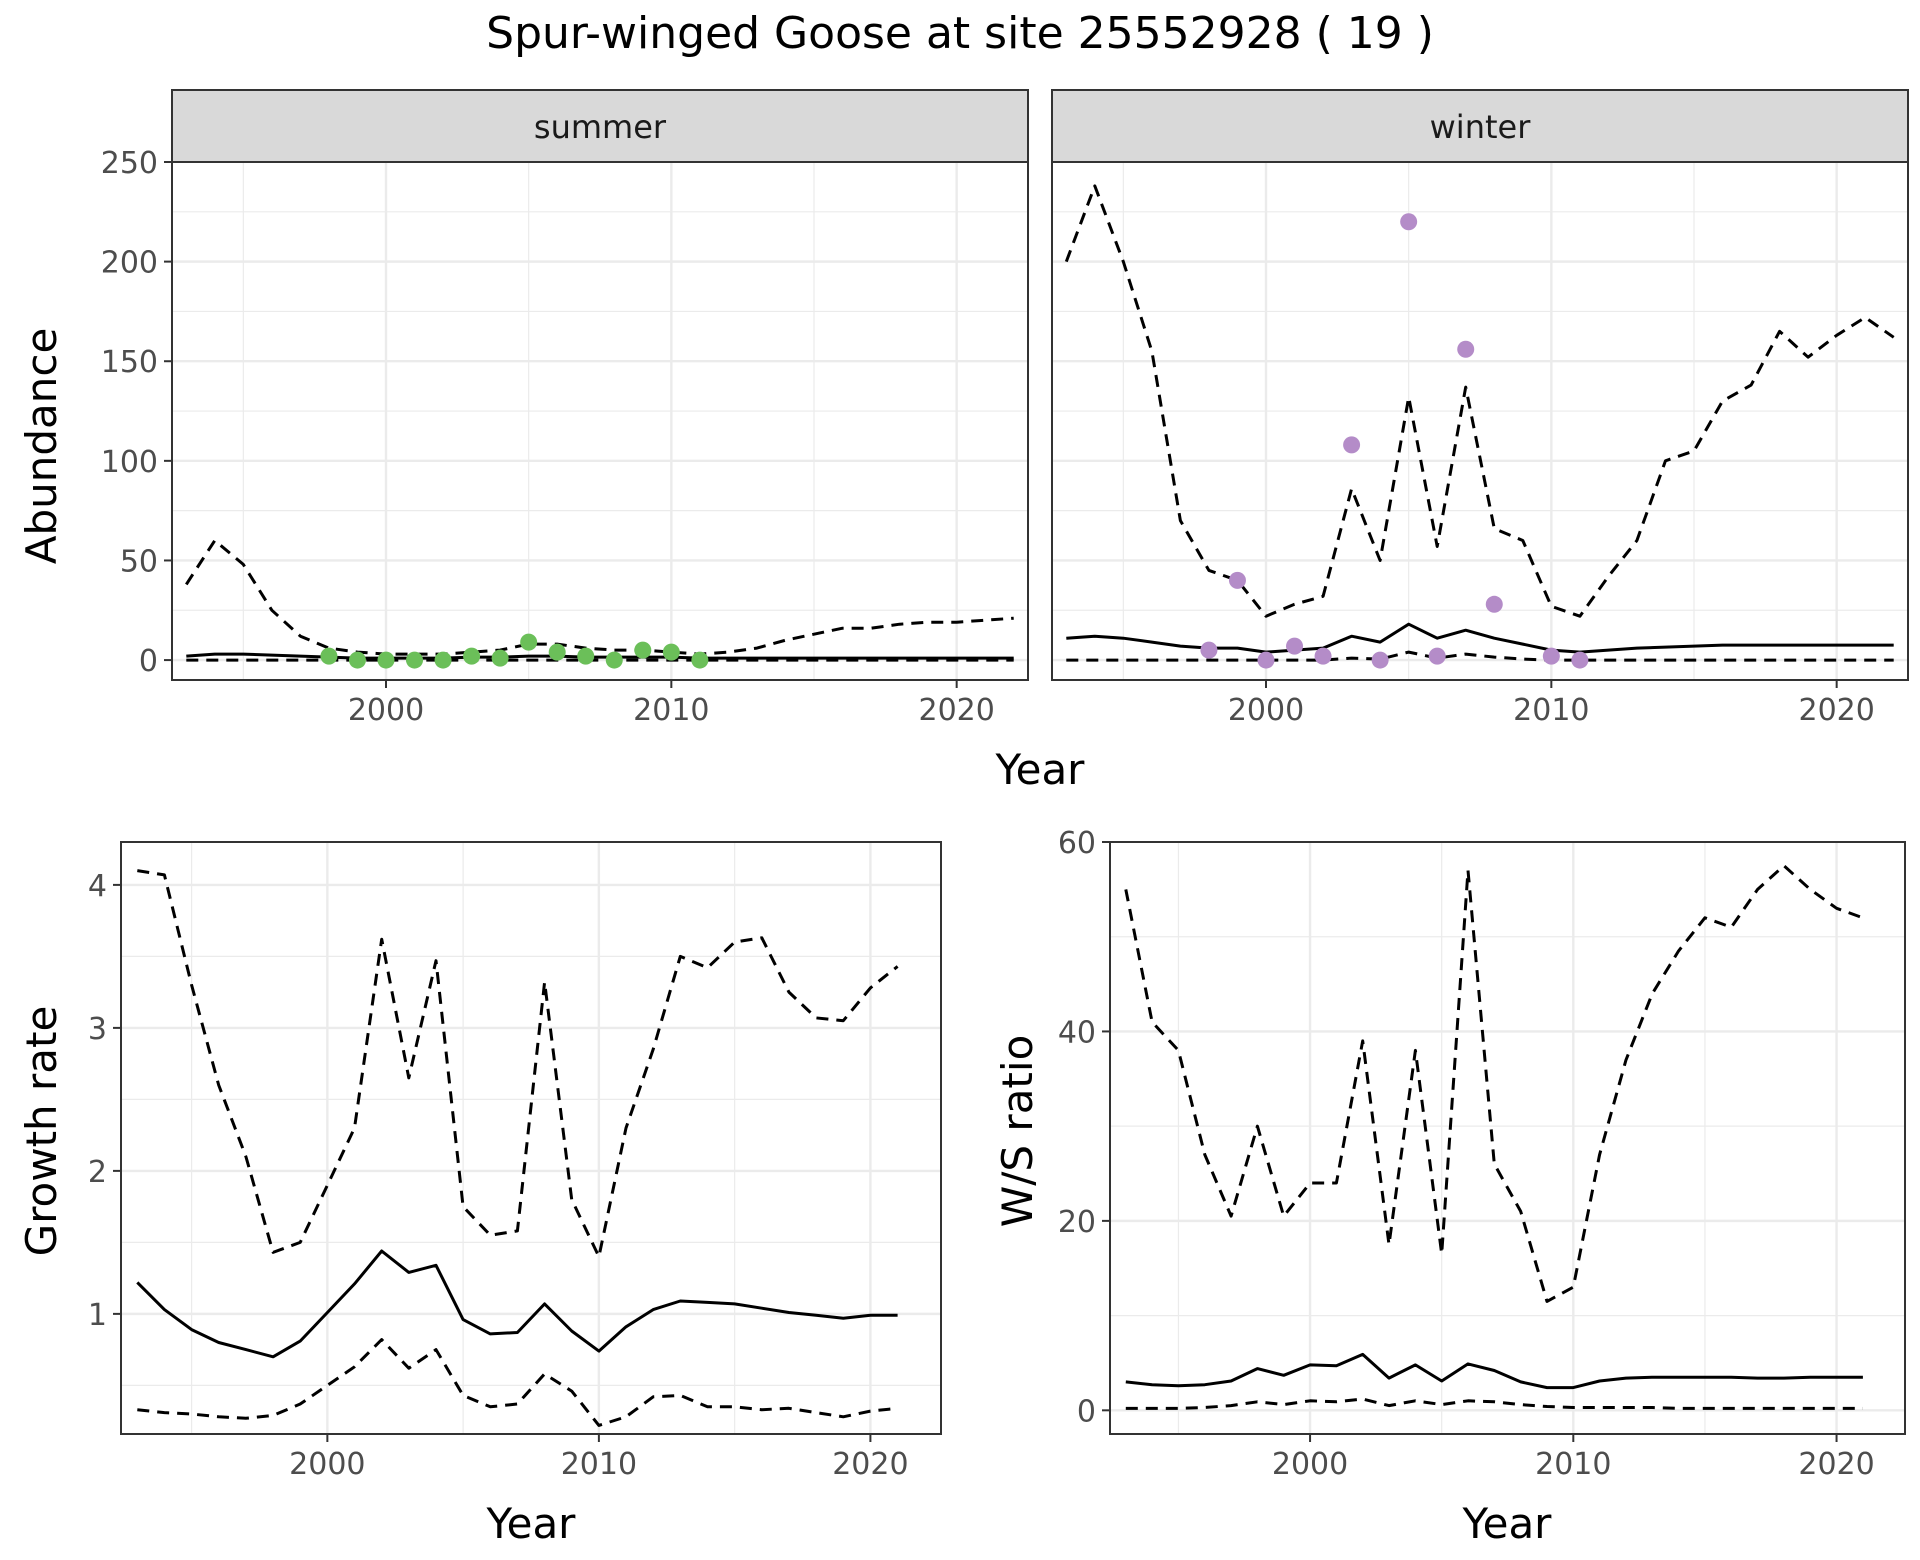  What do you see at coordinates (97, 886) in the screenshot?
I see `growth-y-tick-label: 4` at bounding box center [97, 886].